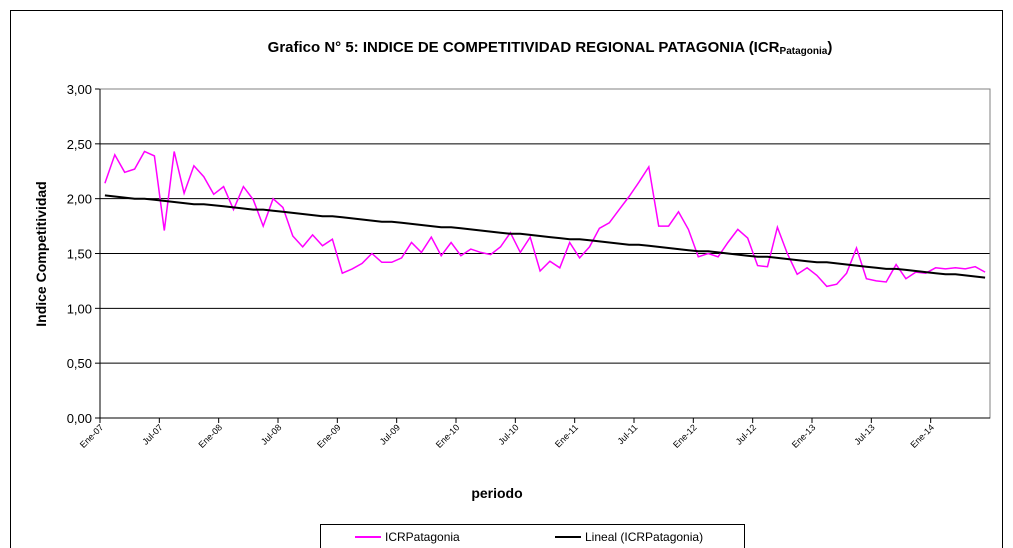  I want to click on y-tick-label: 3,00, so click(79, 89).